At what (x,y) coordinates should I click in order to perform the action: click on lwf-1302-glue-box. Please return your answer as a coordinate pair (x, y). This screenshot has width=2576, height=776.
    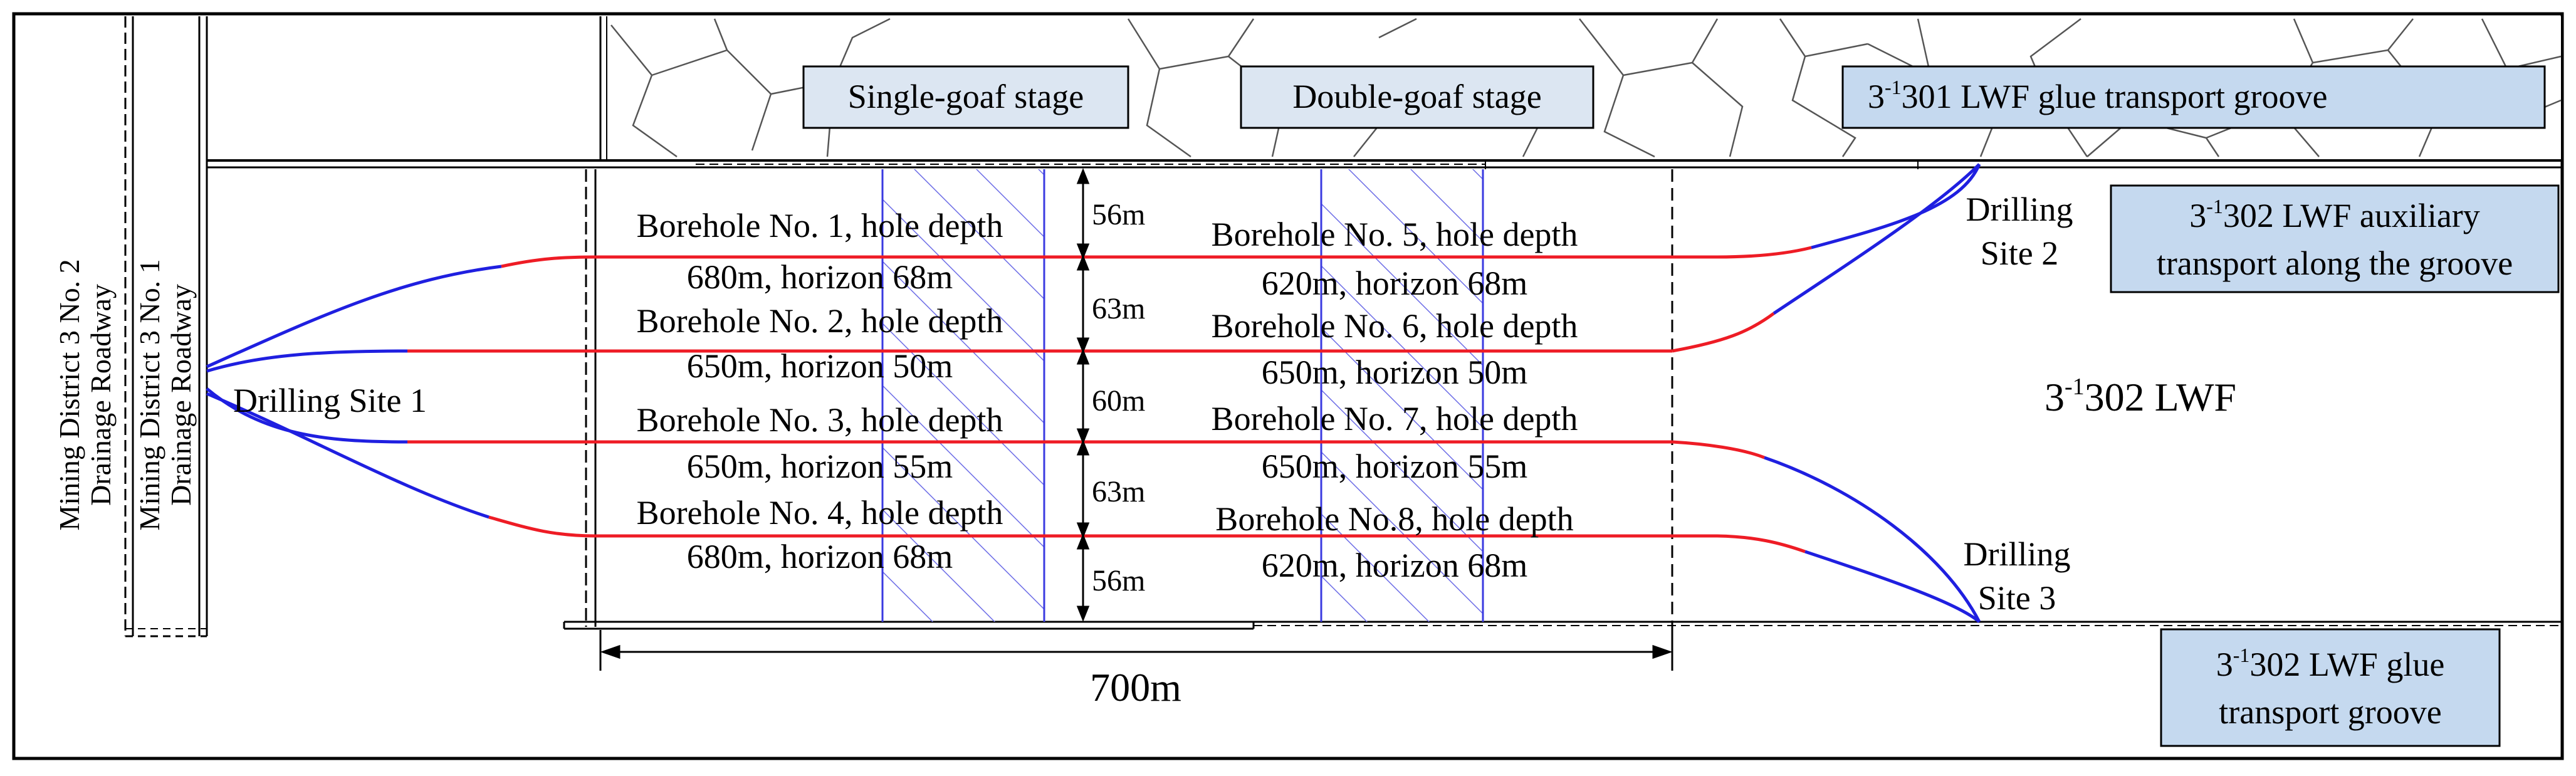
    Looking at the image, I should click on (2330, 688).